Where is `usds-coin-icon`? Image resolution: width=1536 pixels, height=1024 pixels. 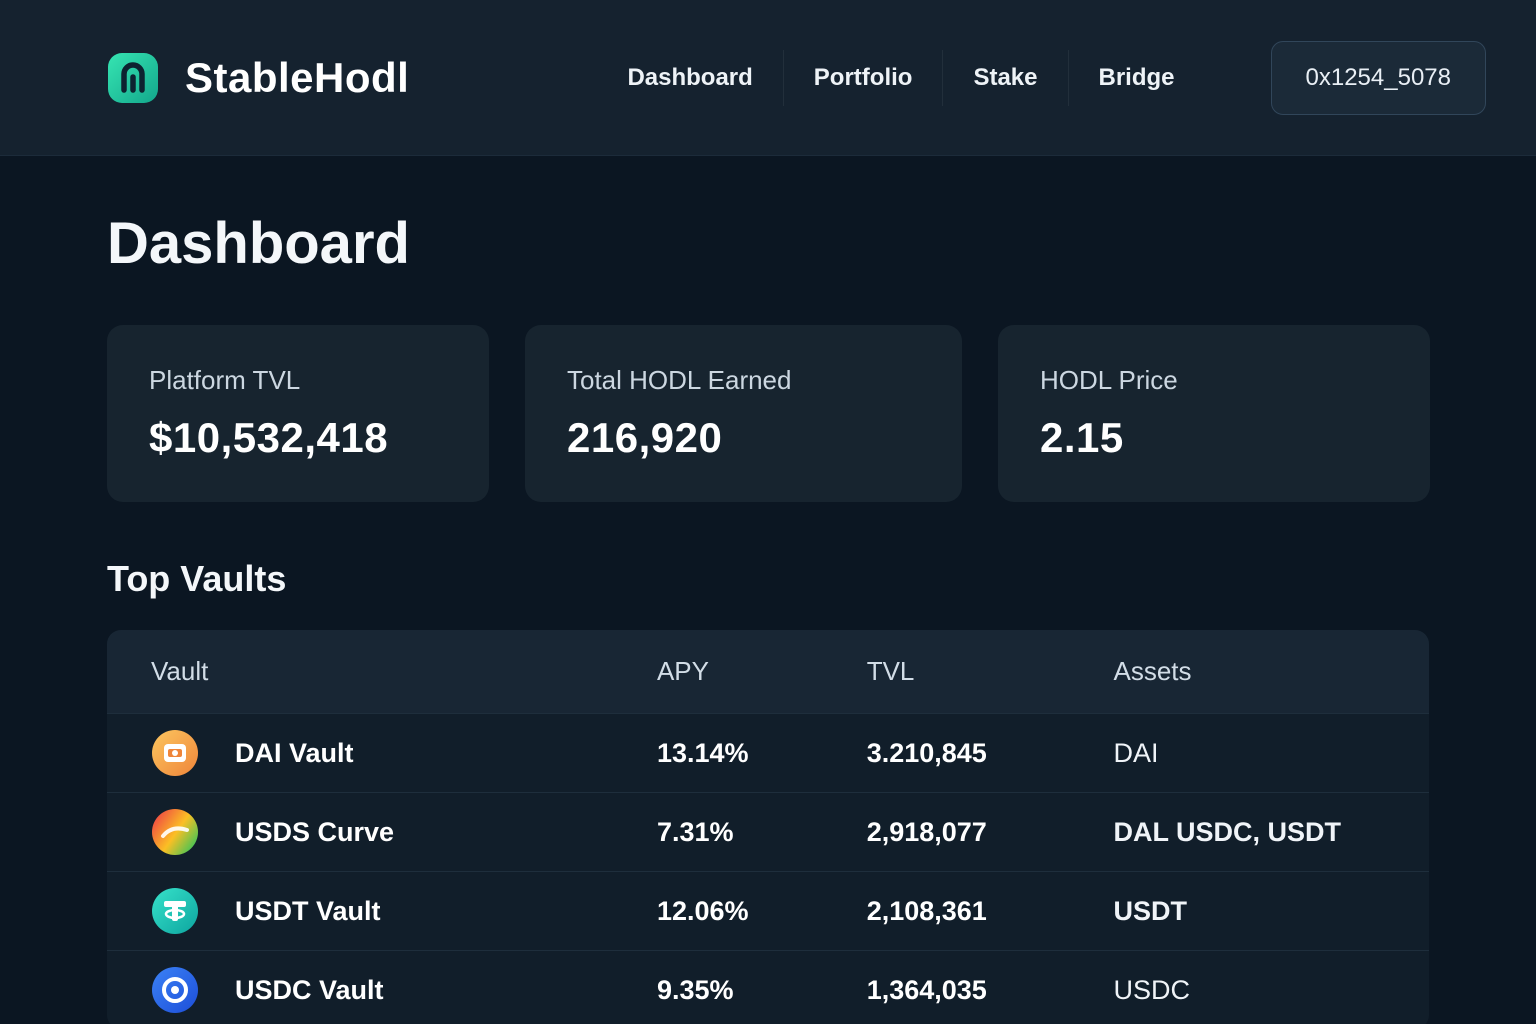
usds-coin-icon is located at coordinates (175, 832).